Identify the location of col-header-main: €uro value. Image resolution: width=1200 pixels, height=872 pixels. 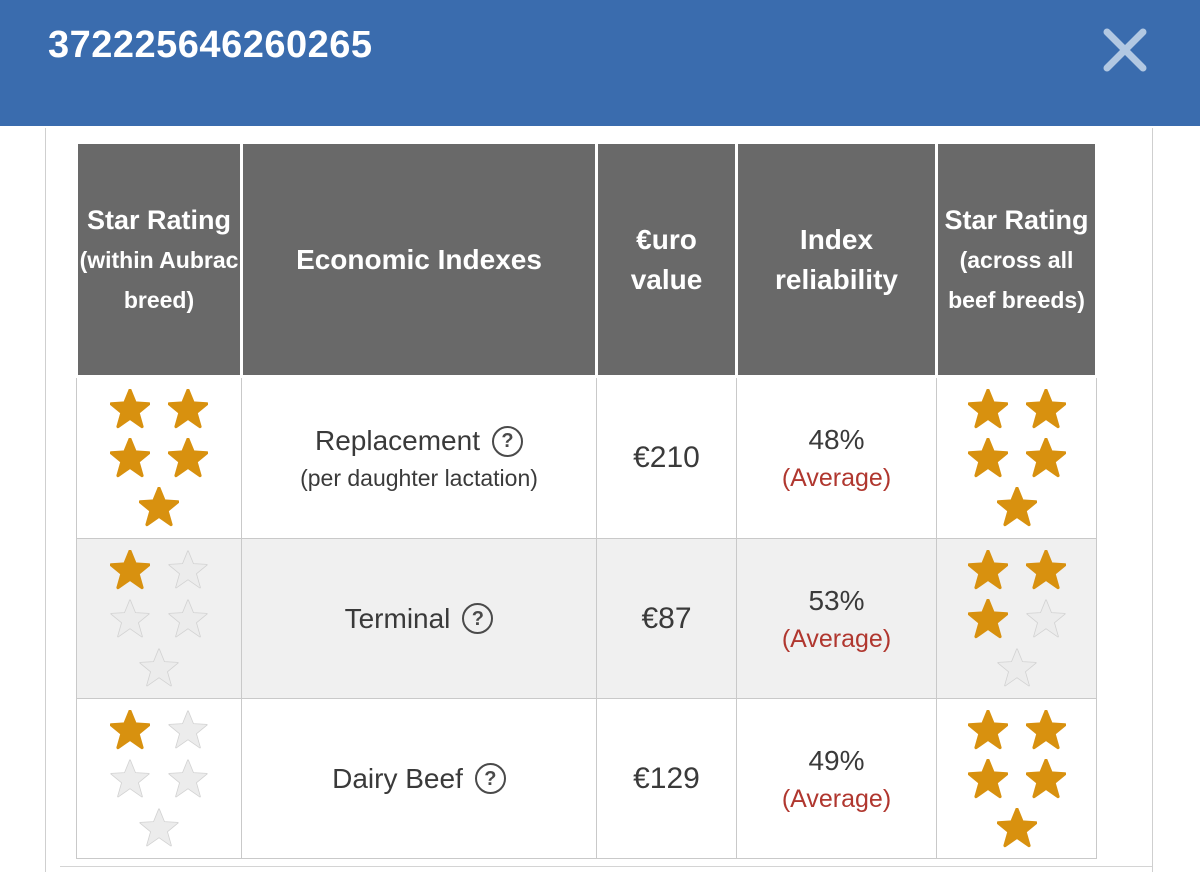
(666, 259).